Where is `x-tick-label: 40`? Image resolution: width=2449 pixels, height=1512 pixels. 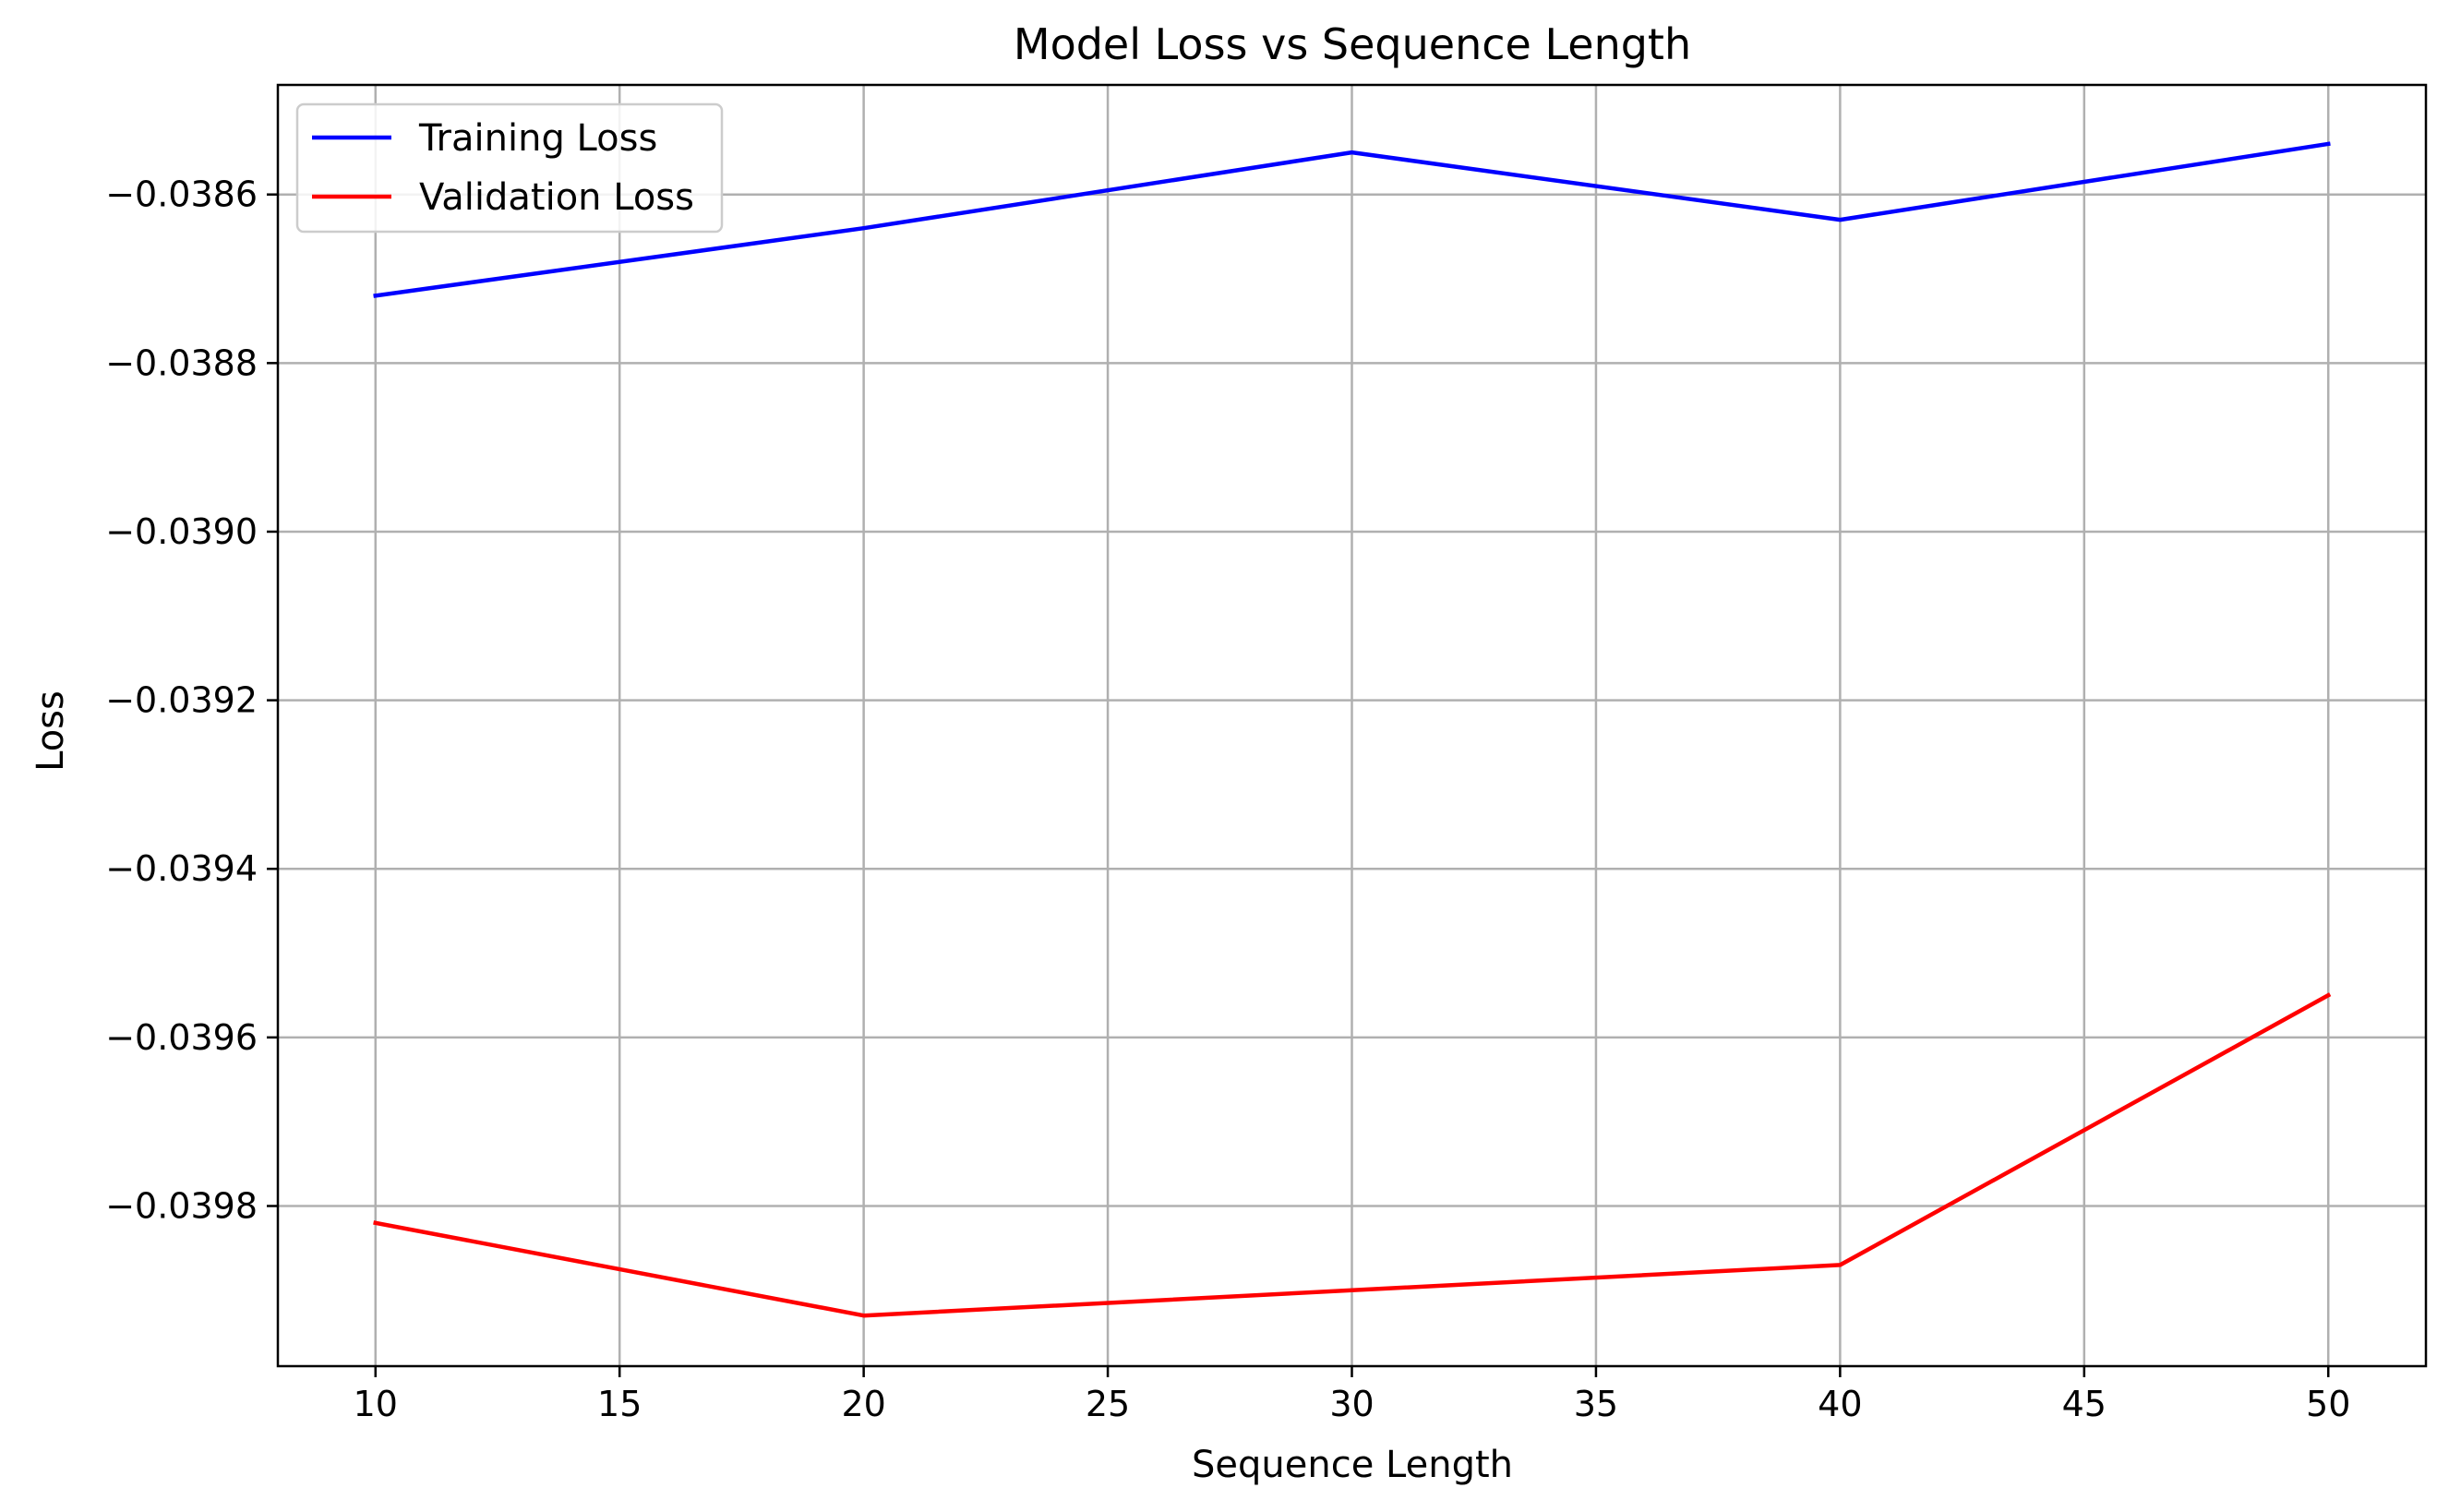
x-tick-label: 40 is located at coordinates (1840, 1404).